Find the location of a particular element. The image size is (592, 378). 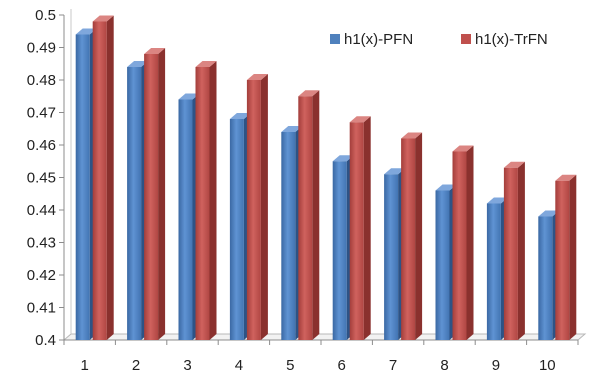

x-tick-label: 6 is located at coordinates (342, 365).